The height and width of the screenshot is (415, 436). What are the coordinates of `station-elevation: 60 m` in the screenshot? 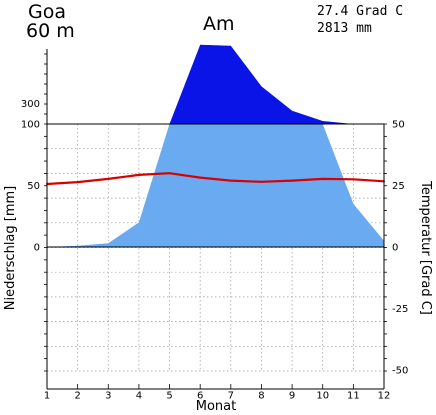 It's located at (50, 31).